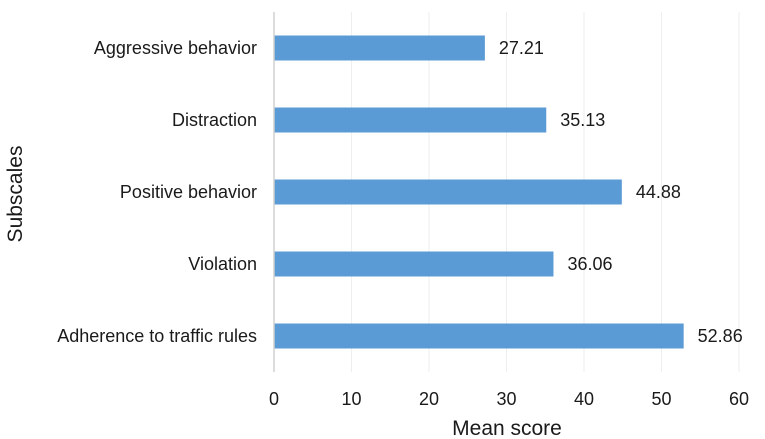 This screenshot has width=765, height=439. What do you see at coordinates (188, 192) in the screenshot?
I see `category-label: Positive behavior` at bounding box center [188, 192].